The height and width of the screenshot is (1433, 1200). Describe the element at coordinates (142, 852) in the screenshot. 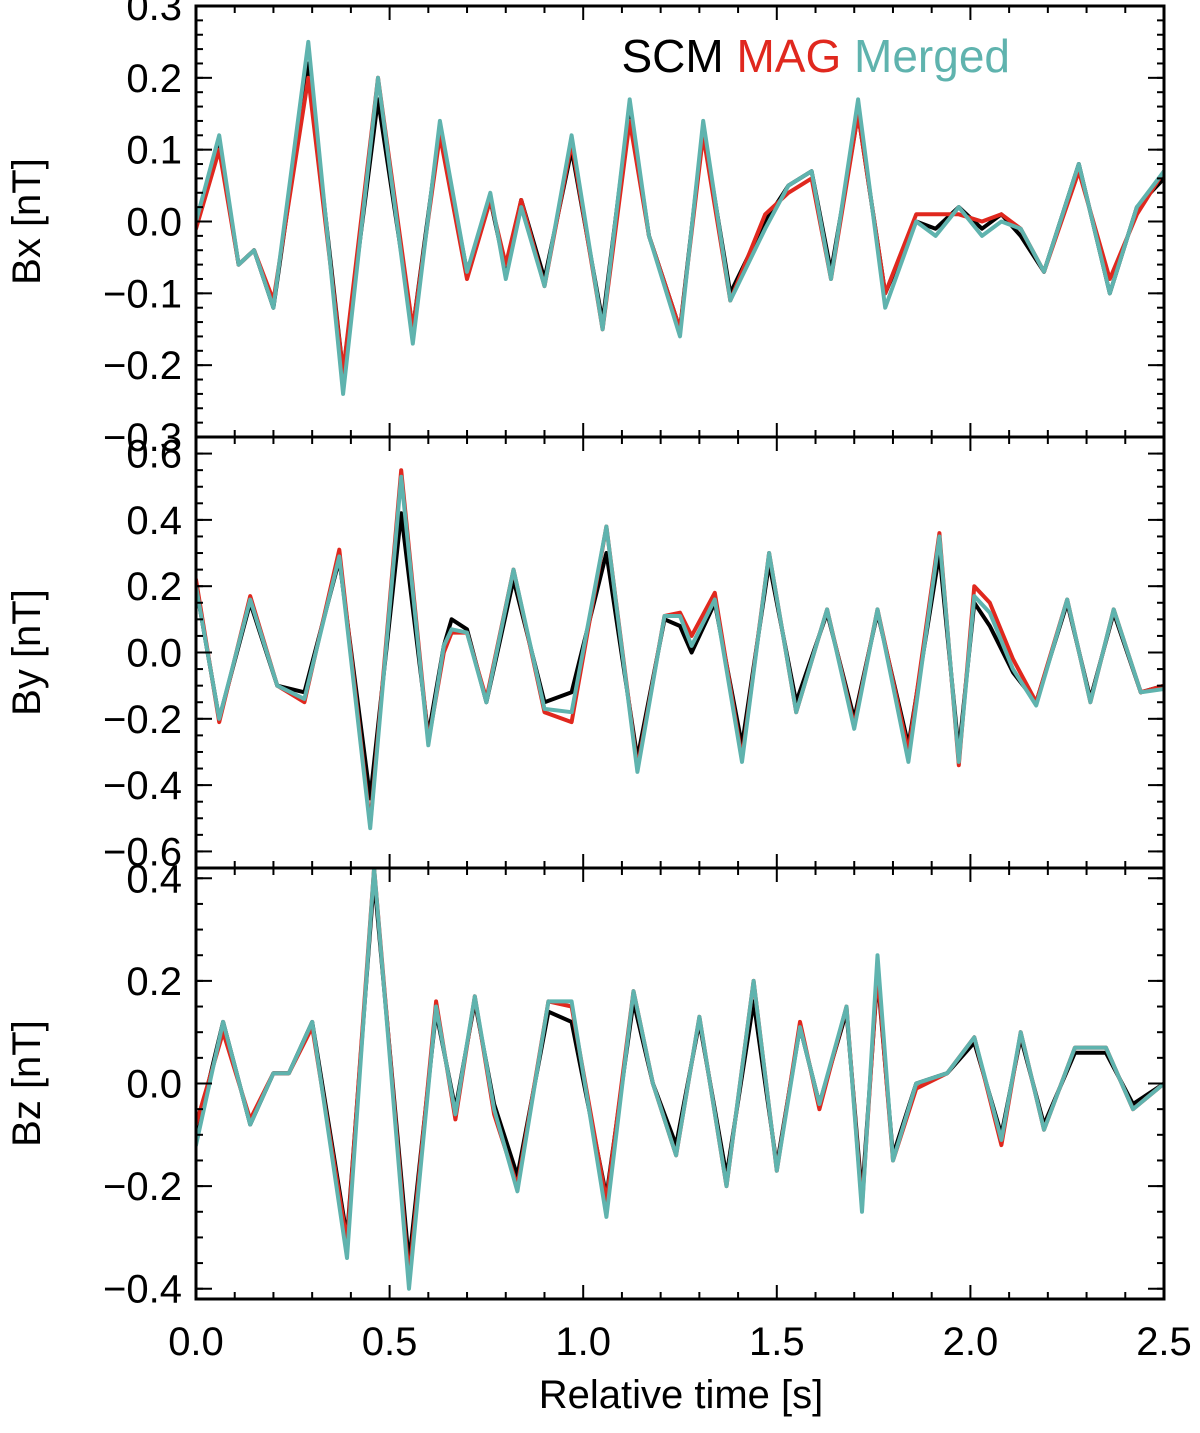

I see `by-y-tick-label: −0.6` at that location.